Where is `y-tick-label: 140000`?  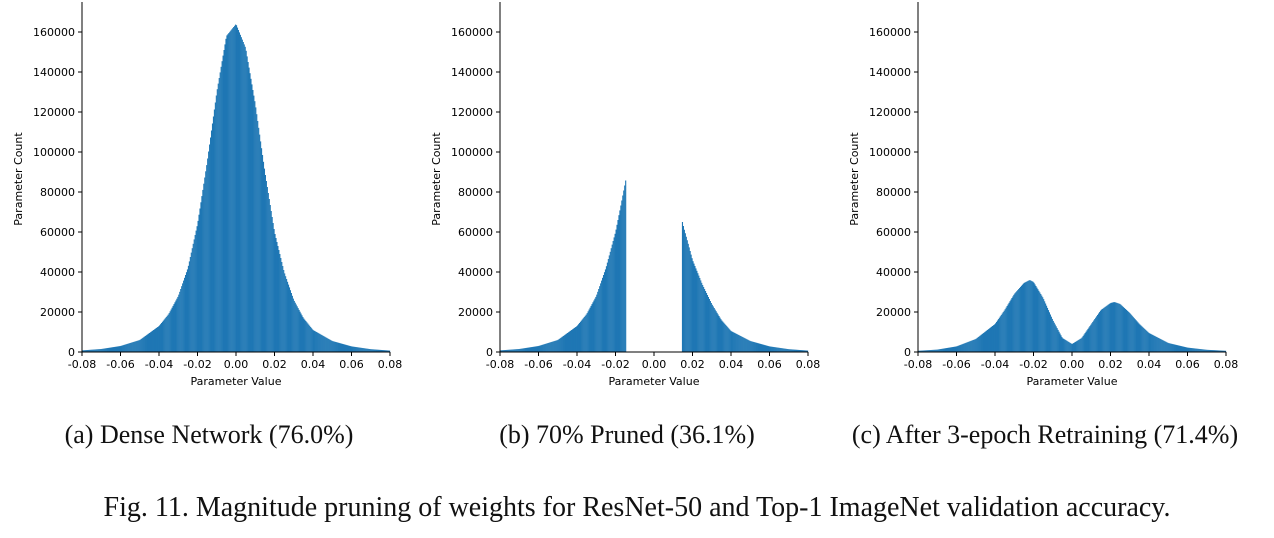 y-tick-label: 140000 is located at coordinates (54, 72).